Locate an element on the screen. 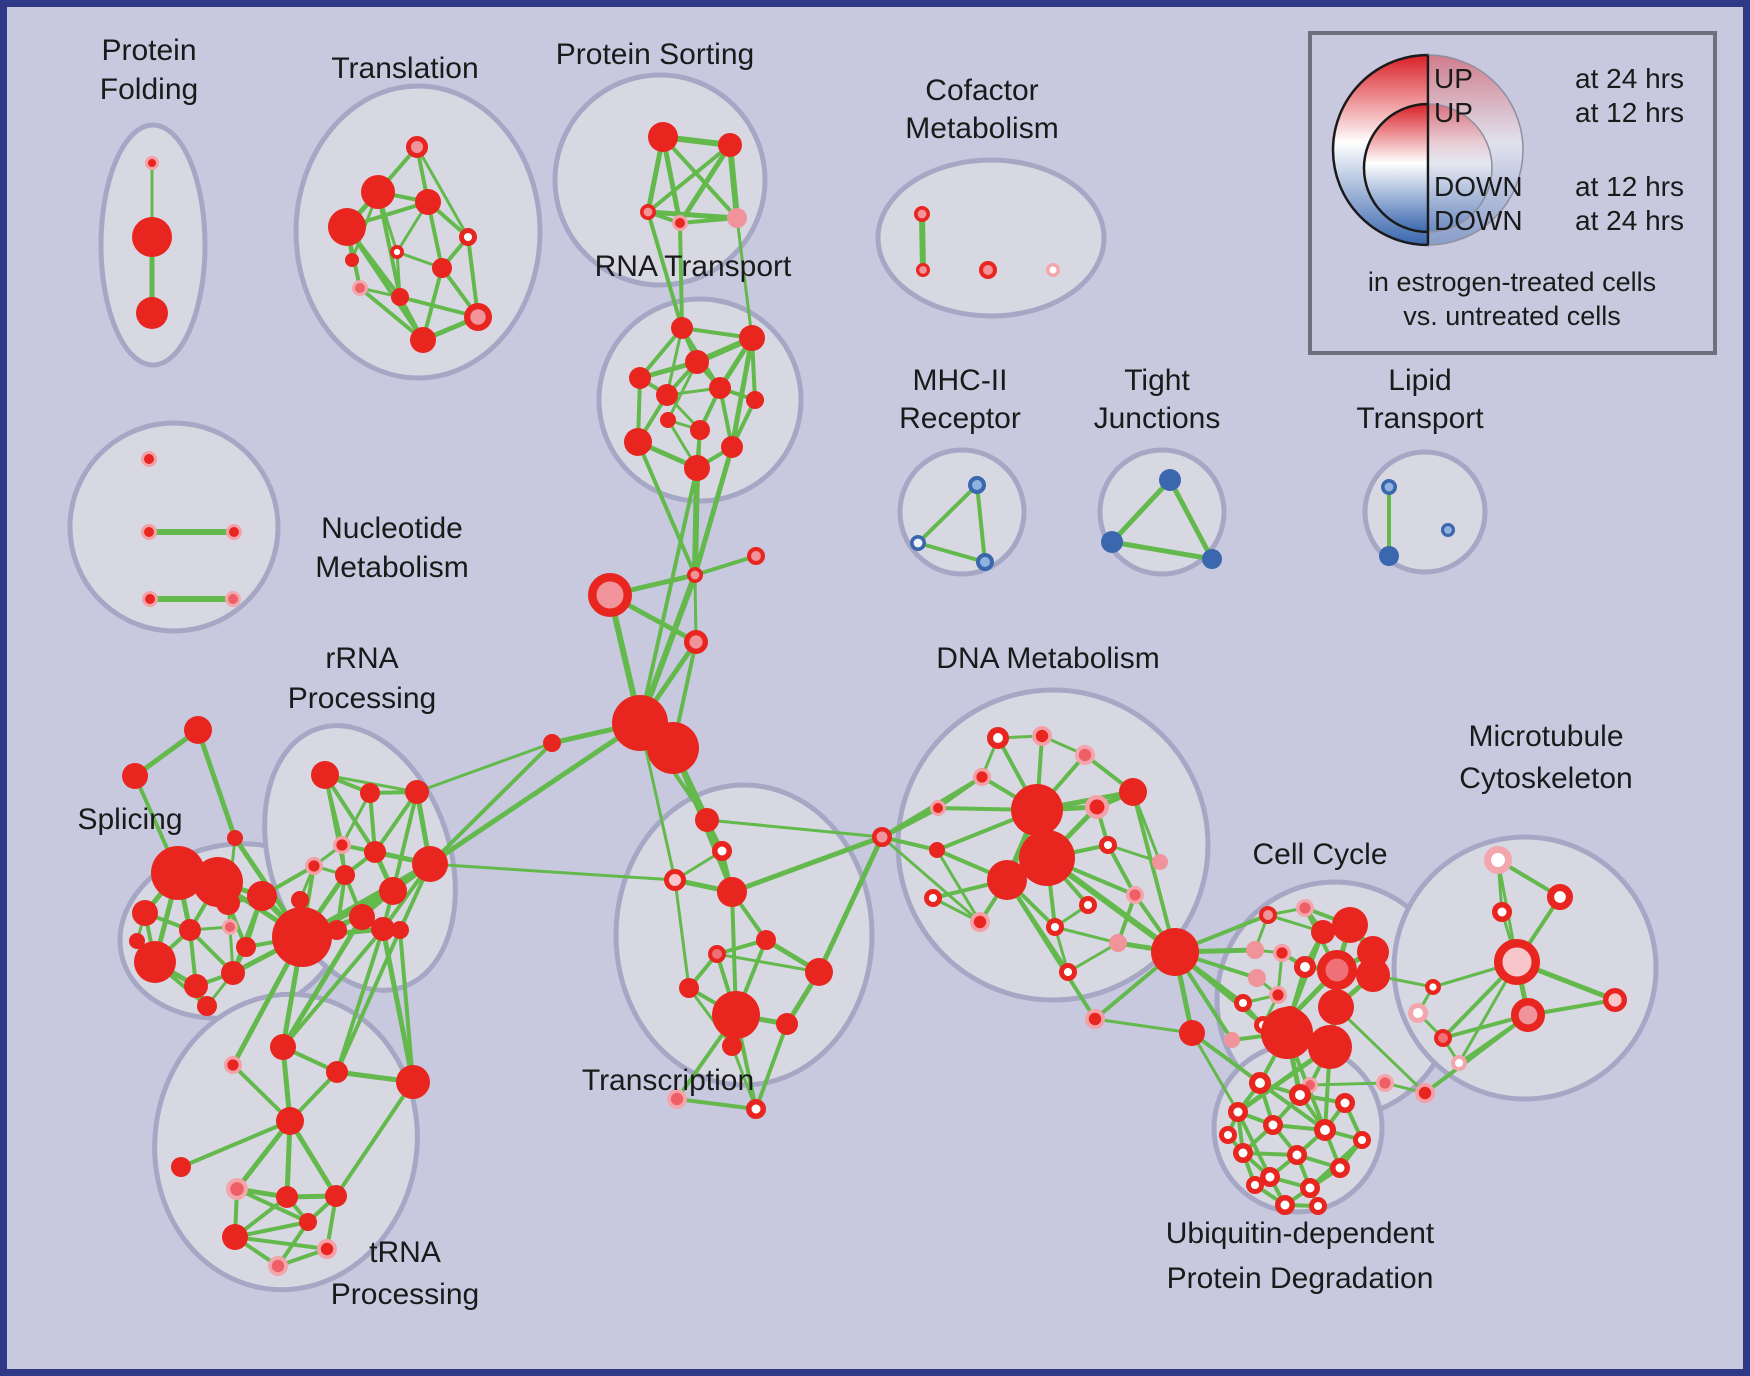  gene-node-cm3 is located at coordinates (988, 269).